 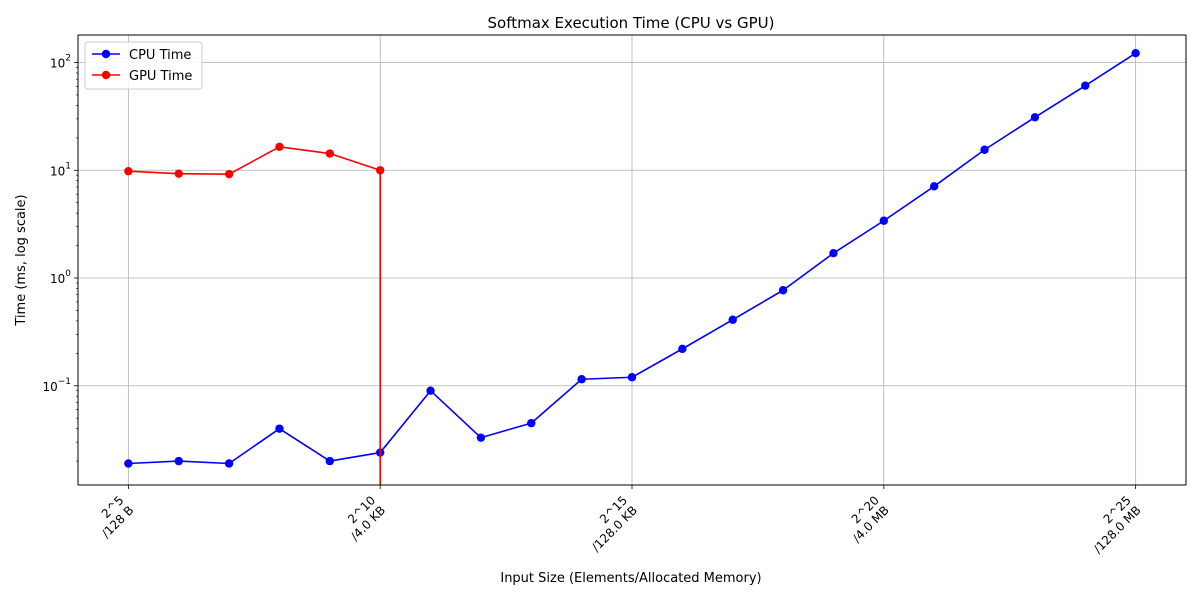 I want to click on legend-marker-gpu-time, so click(x=106, y=75).